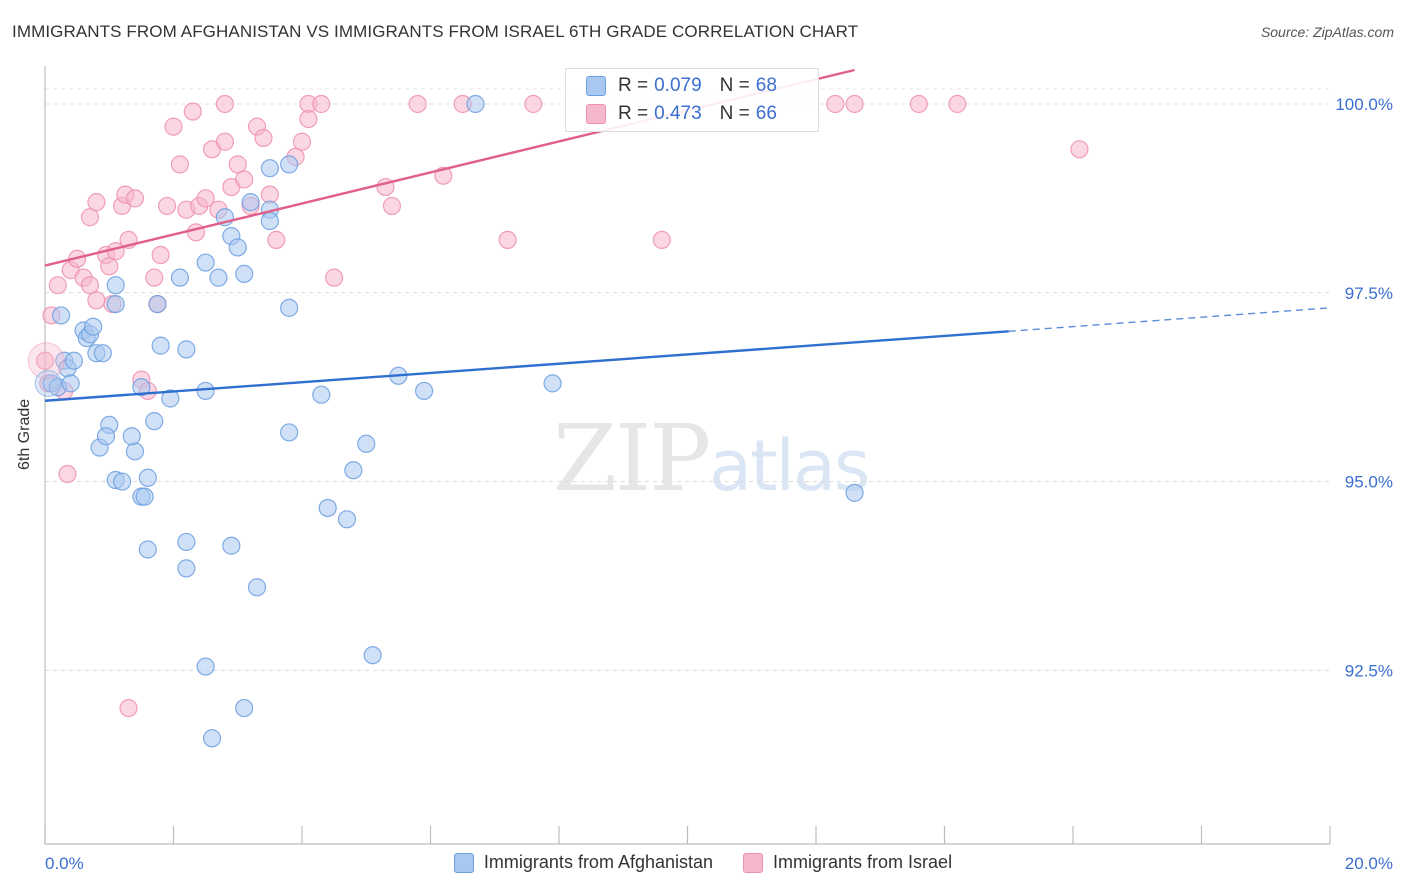 The height and width of the screenshot is (892, 1406). I want to click on watermark: ZIPatlas, so click(711, 458).